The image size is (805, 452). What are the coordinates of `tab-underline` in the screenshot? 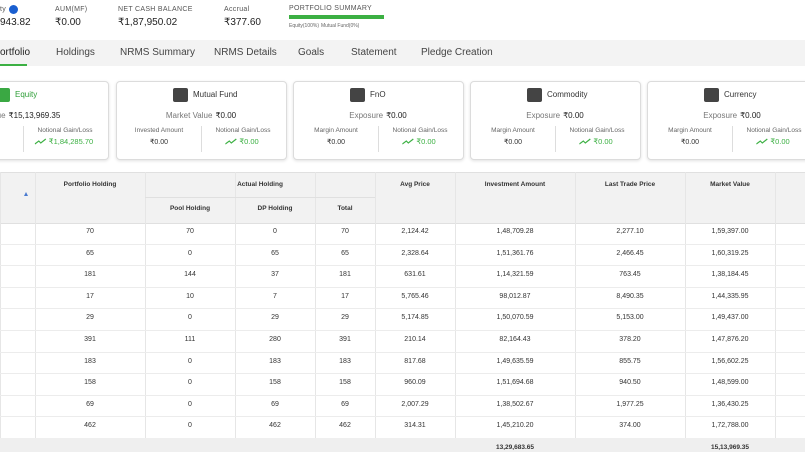 It's located at (13, 65).